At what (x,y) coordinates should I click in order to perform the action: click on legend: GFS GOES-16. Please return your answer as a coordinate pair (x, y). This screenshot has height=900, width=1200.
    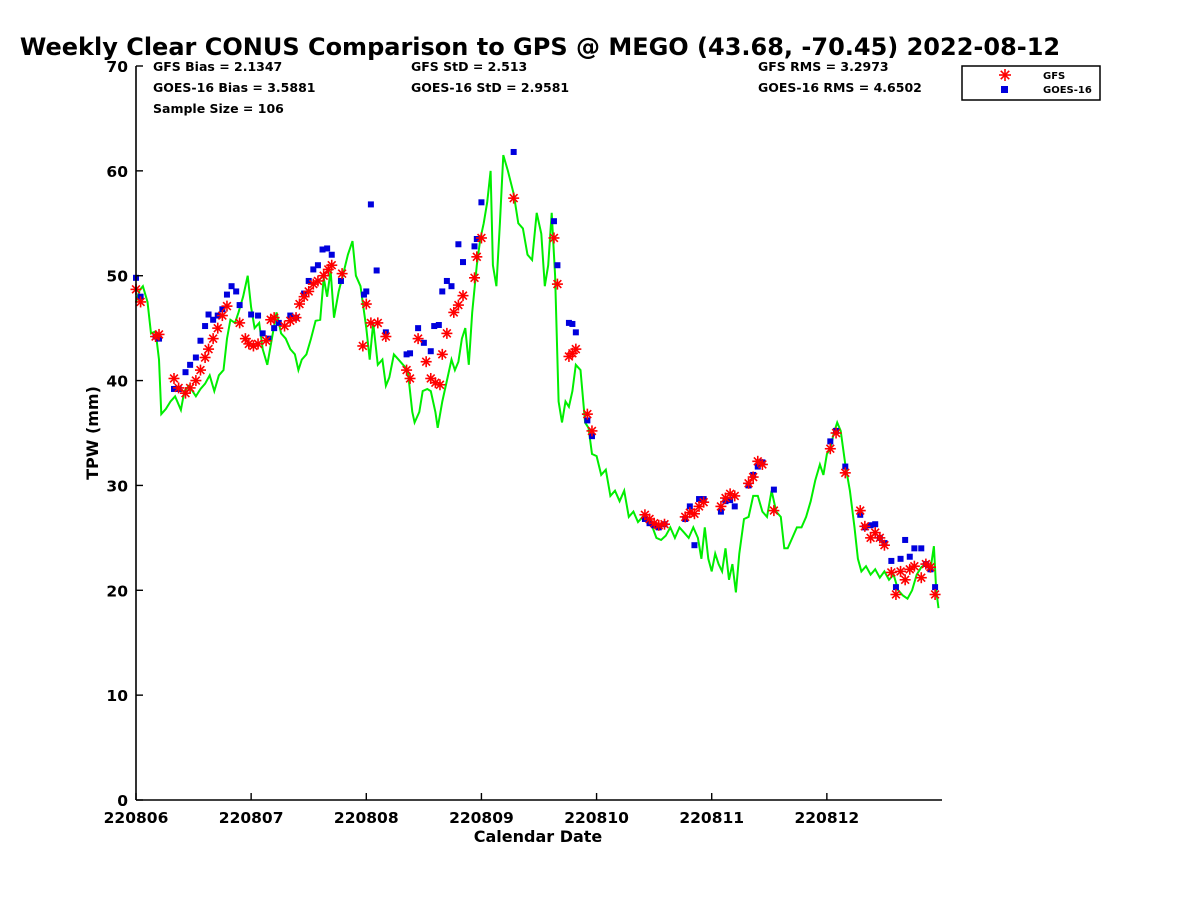
    Looking at the image, I should click on (1031, 83).